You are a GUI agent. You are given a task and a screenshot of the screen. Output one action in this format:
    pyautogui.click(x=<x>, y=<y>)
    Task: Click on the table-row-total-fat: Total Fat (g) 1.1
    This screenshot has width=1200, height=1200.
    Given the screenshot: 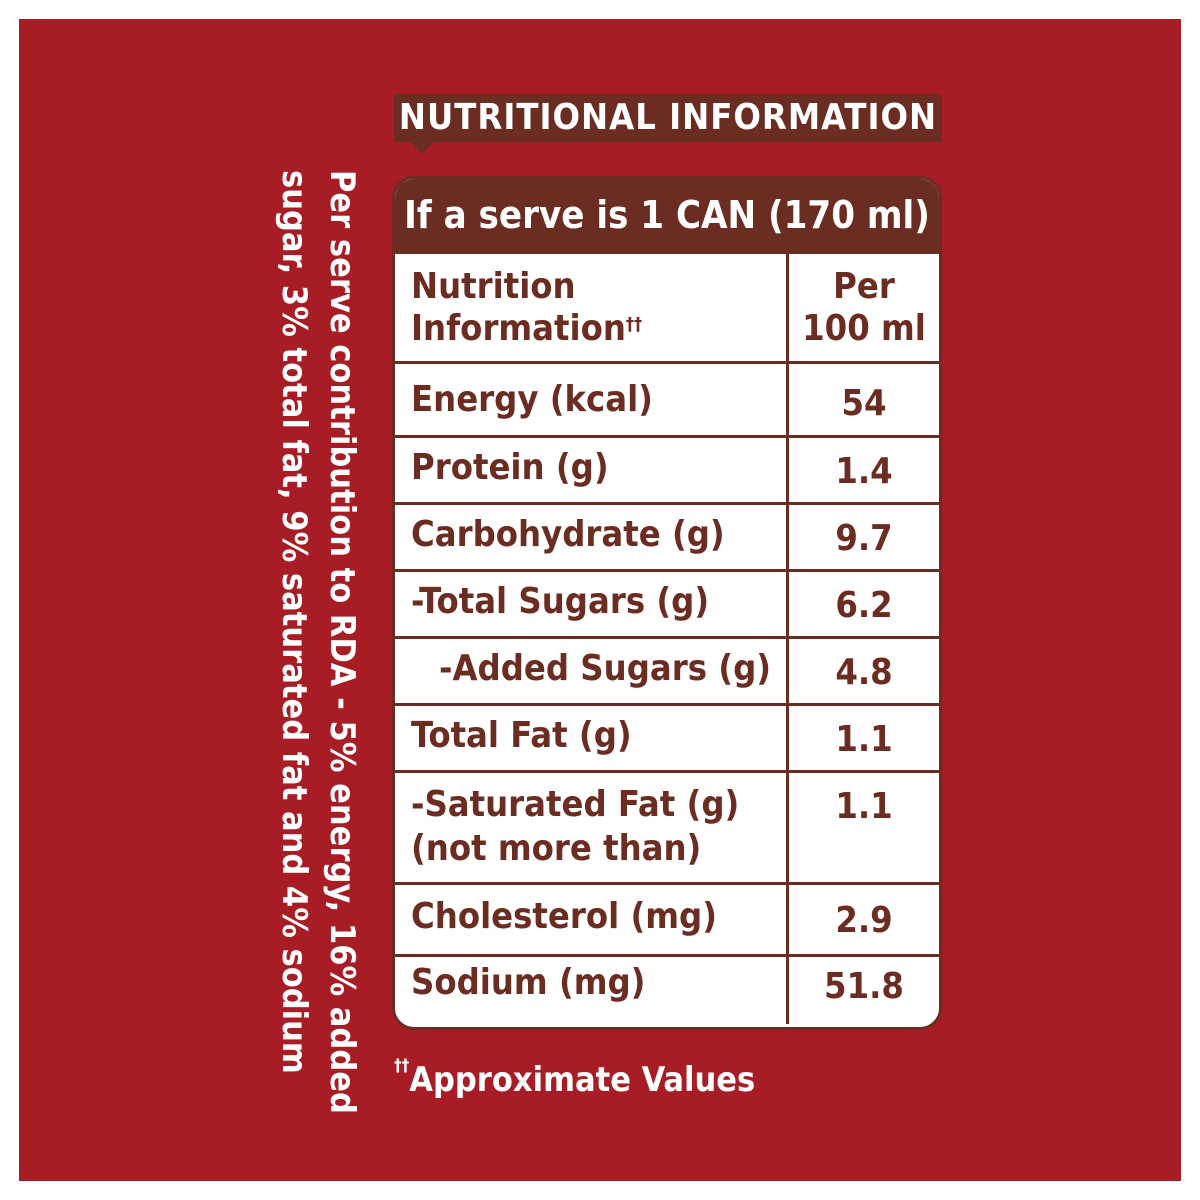 What is the action you would take?
    pyautogui.click(x=667, y=736)
    